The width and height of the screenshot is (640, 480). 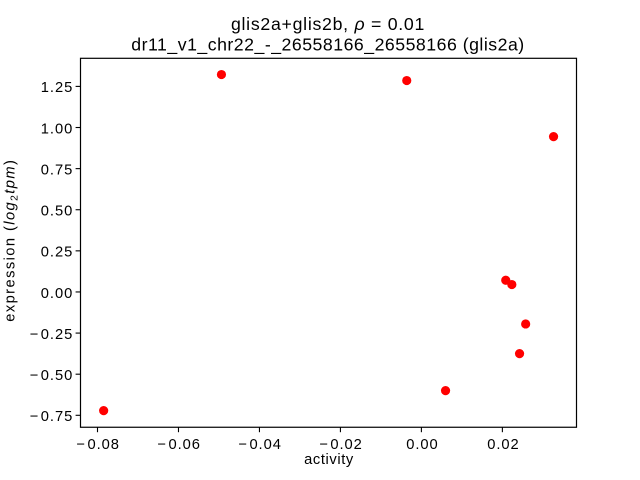 What do you see at coordinates (57, 253) in the screenshot?
I see `svg-text: 0.25` at bounding box center [57, 253].